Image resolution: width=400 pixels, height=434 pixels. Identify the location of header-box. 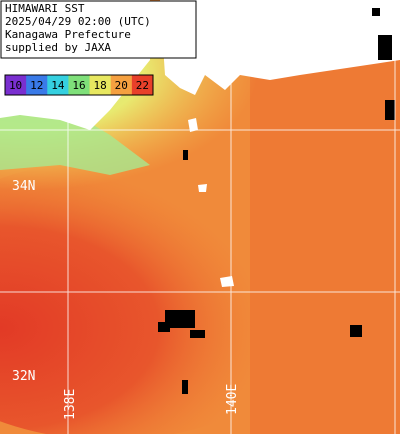
(98, 29).